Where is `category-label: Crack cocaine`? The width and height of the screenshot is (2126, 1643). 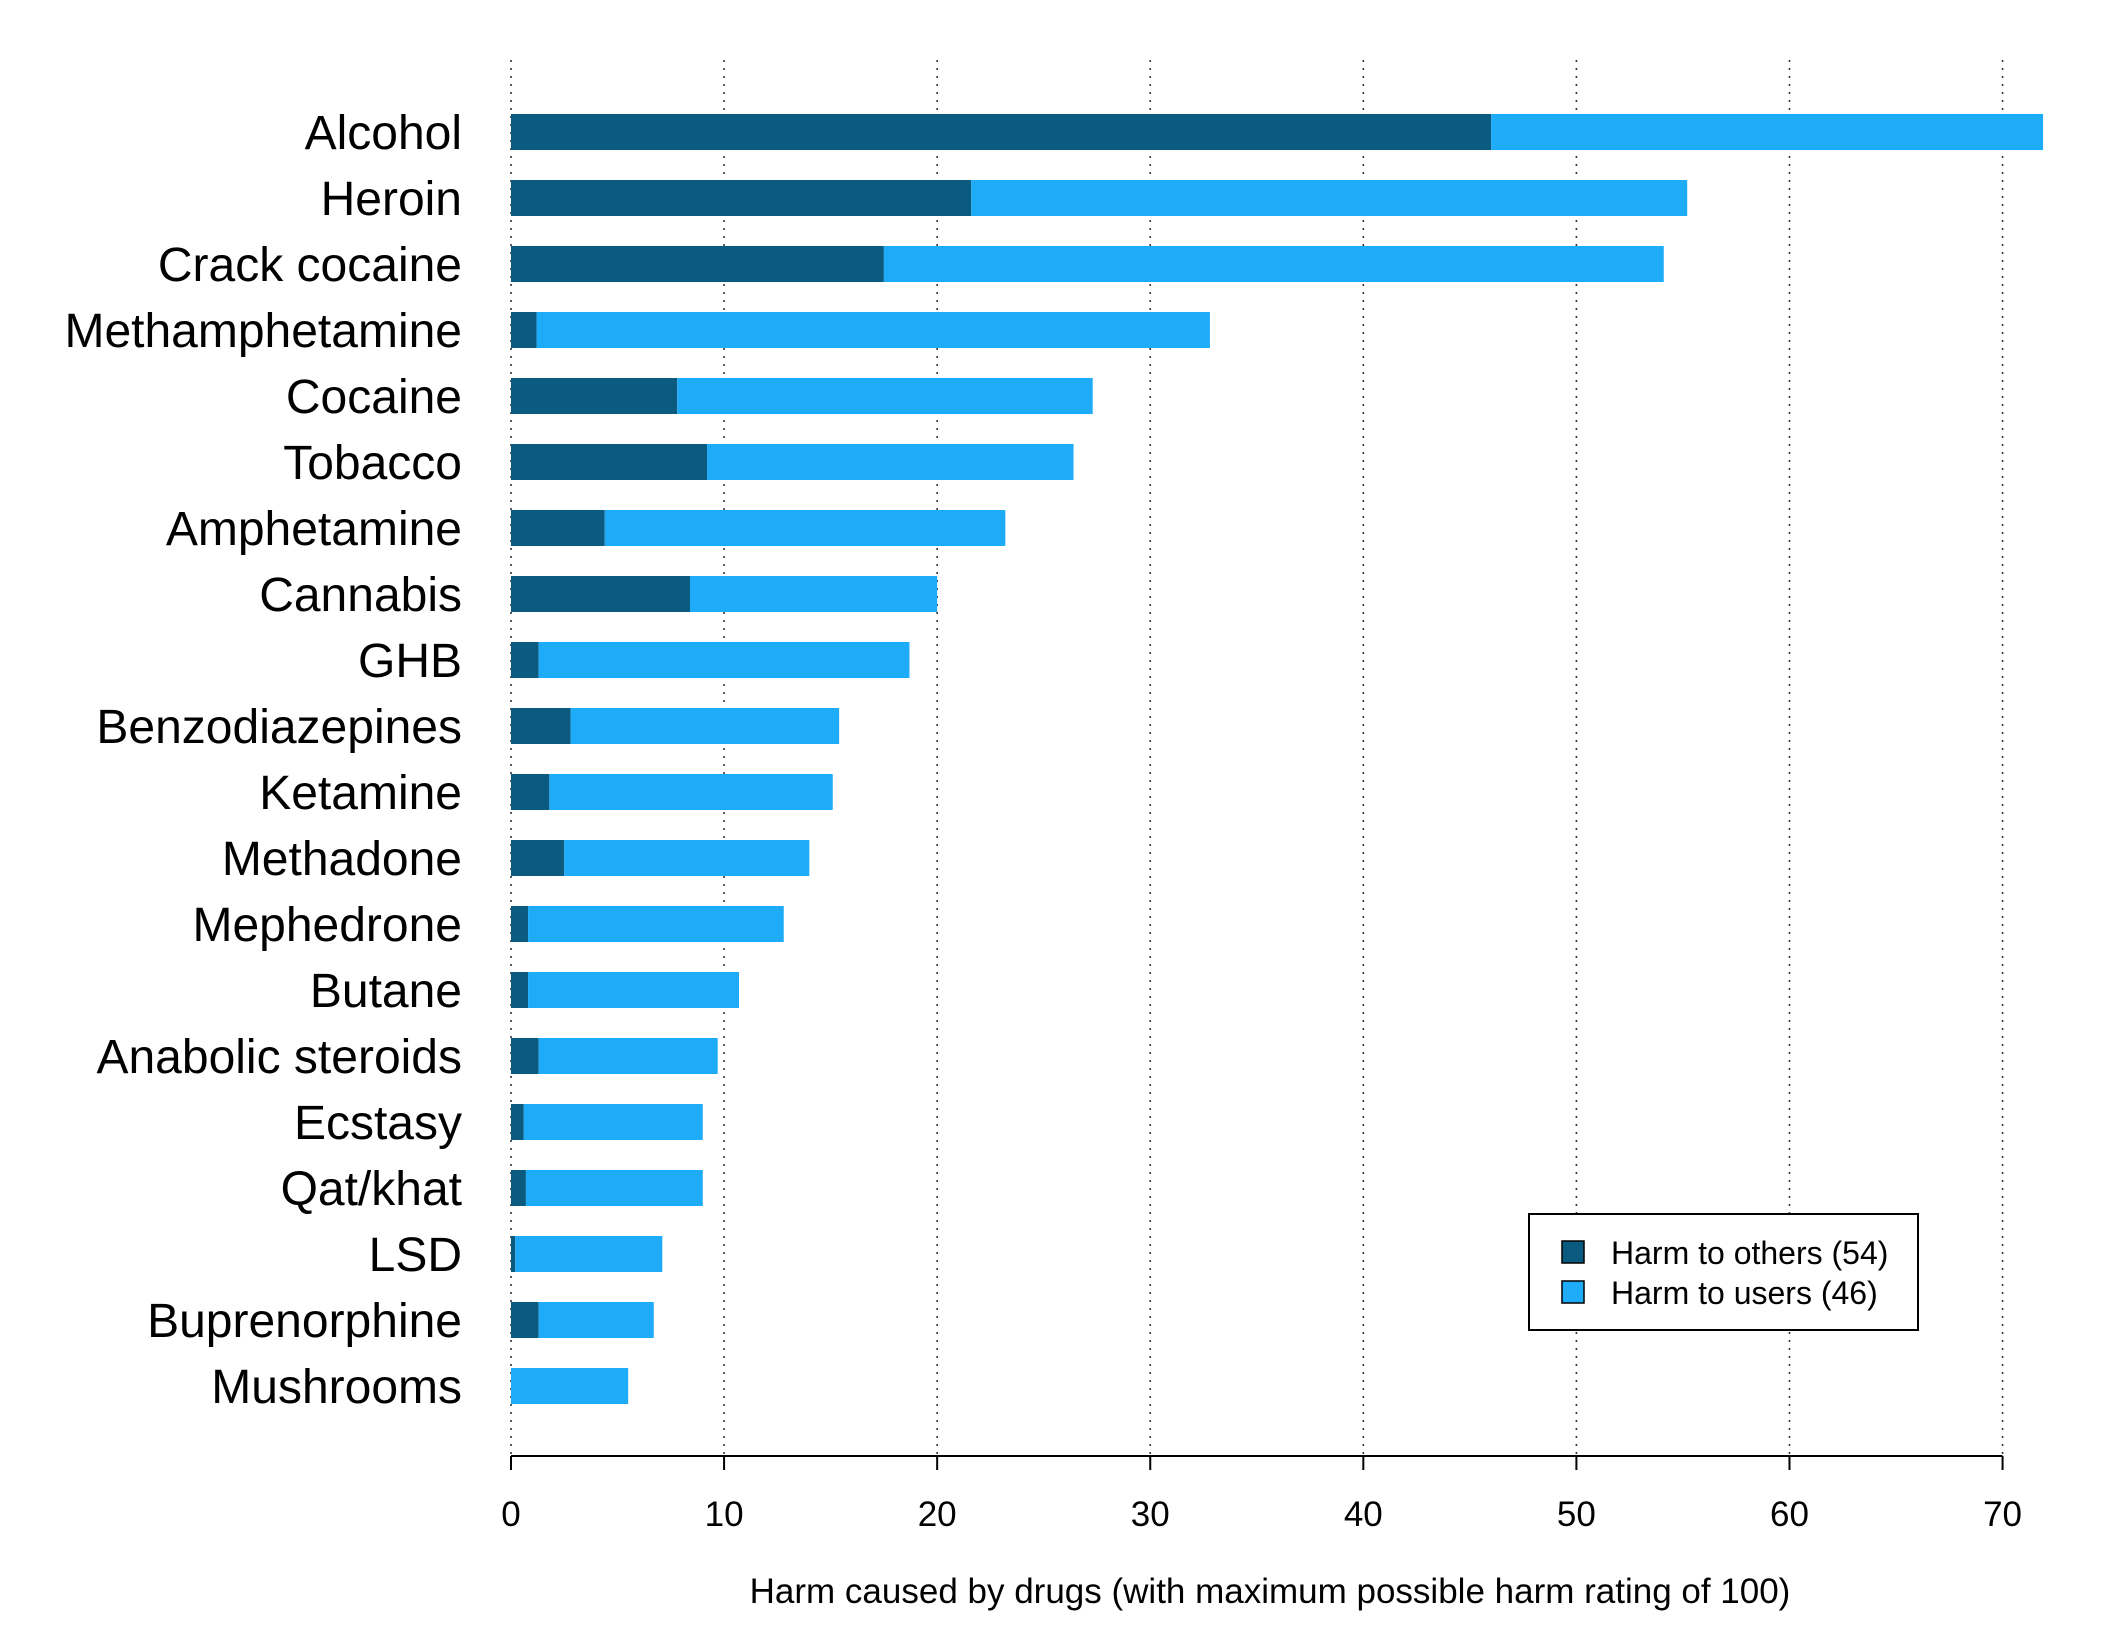
category-label: Crack cocaine is located at coordinates (310, 265).